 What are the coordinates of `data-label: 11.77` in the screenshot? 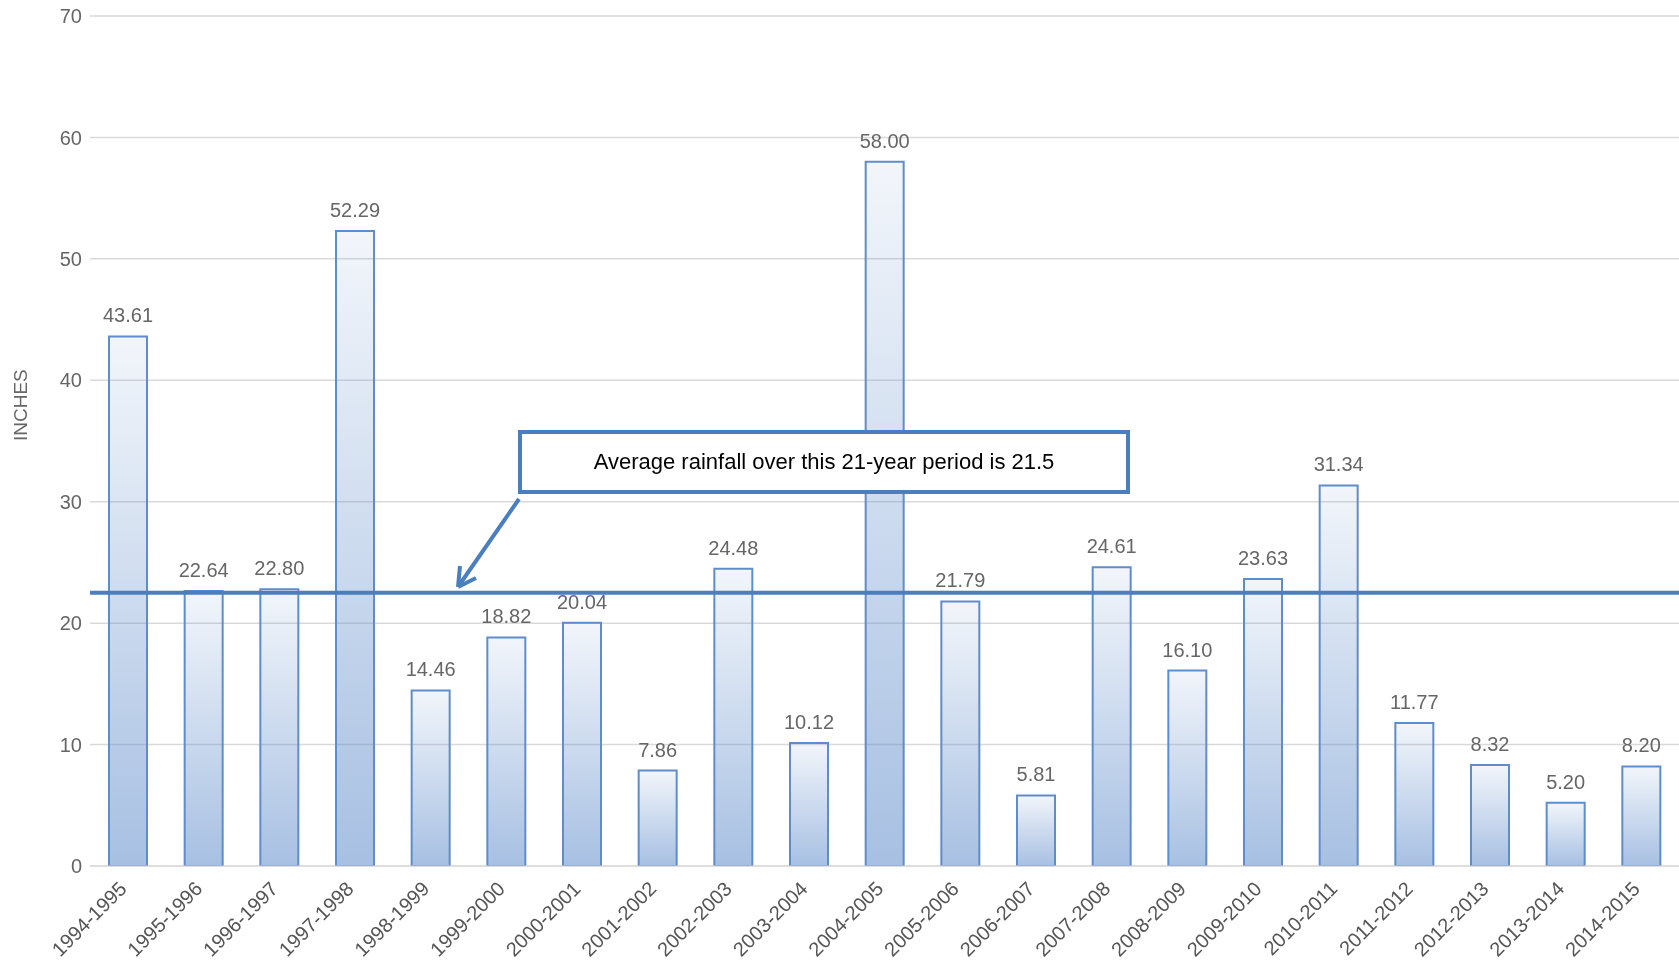 It's located at (1414, 702).